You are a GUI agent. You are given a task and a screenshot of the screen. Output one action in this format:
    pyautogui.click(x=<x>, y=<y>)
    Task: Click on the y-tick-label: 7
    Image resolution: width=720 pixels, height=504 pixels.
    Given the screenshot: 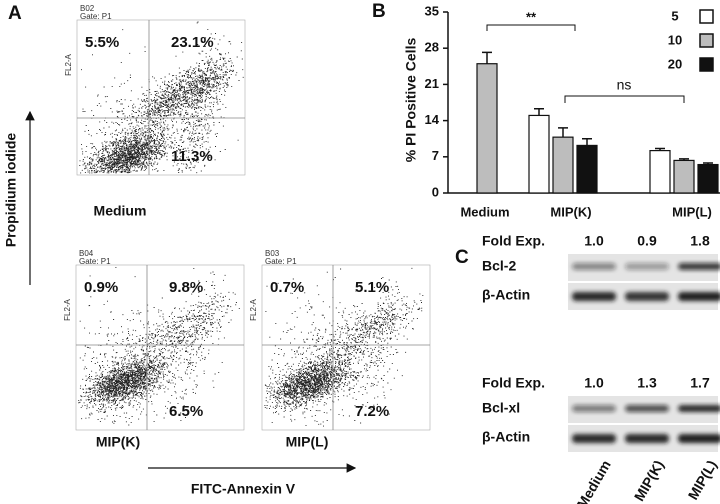 What is the action you would take?
    pyautogui.click(x=435, y=155)
    